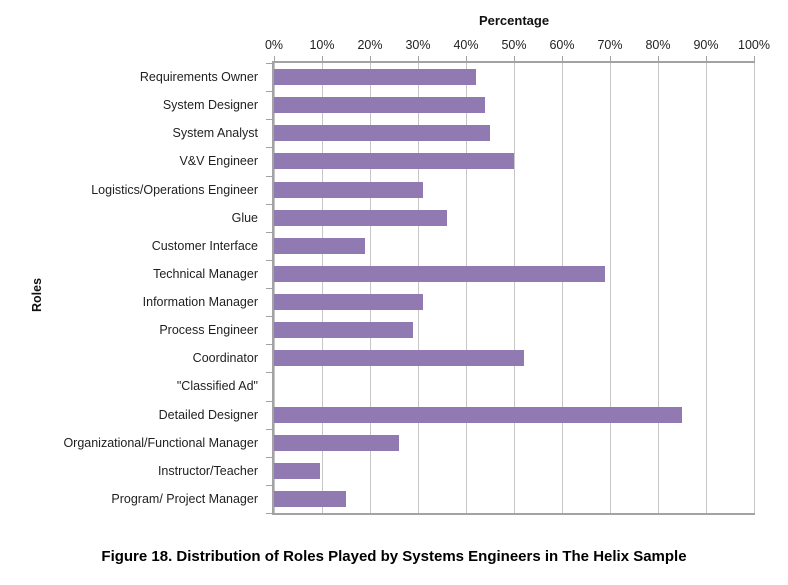  I want to click on x-tick-label: 50%, so click(514, 45).